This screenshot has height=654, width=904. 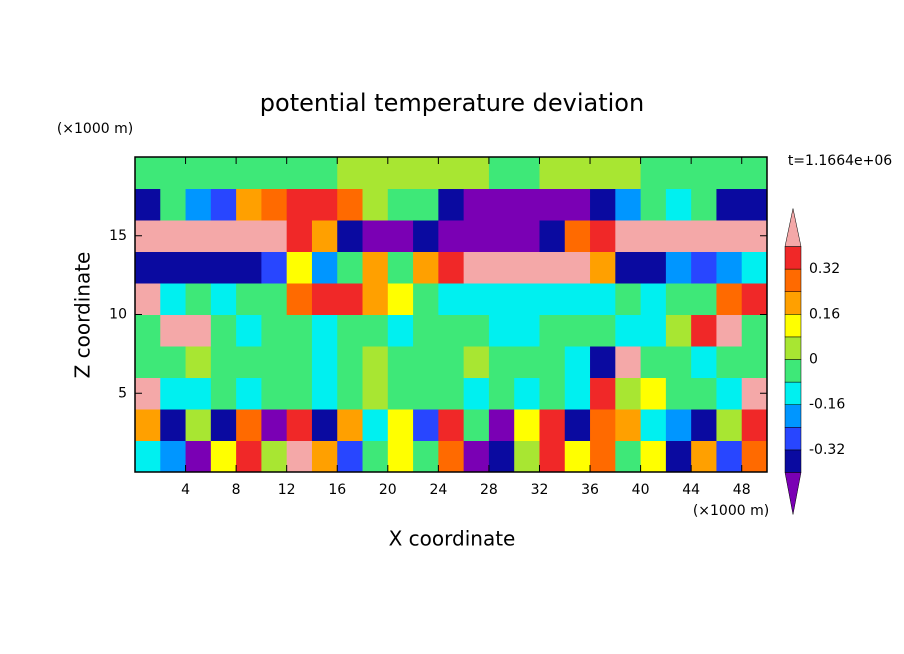 What do you see at coordinates (388, 490) in the screenshot?
I see `x-tick-label: 20` at bounding box center [388, 490].